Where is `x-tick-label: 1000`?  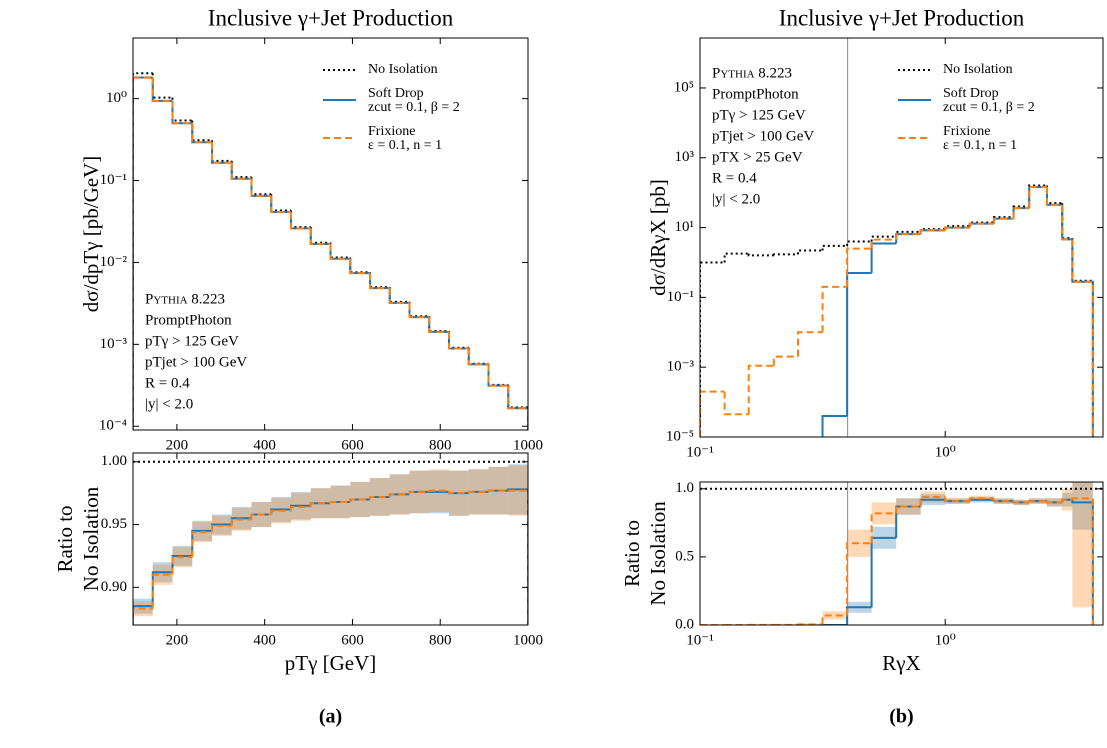
x-tick-label: 1000 is located at coordinates (528, 640).